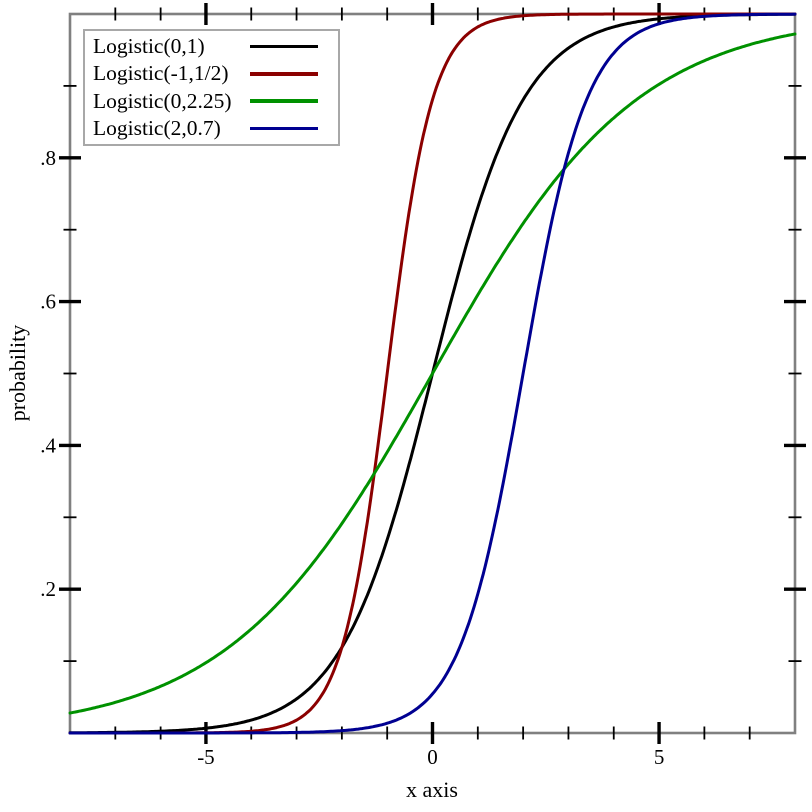 Image resolution: width=812 pixels, height=812 pixels. Describe the element at coordinates (432, 789) in the screenshot. I see `x-axis-title: x axis` at that location.